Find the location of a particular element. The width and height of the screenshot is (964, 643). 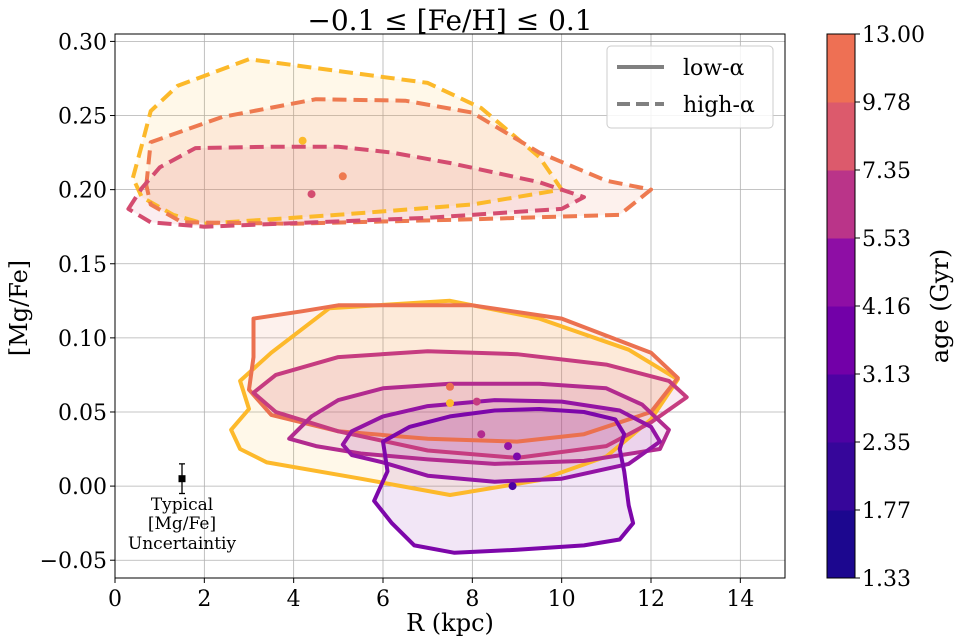

y-tick-label: 0.30 is located at coordinates (82, 42).